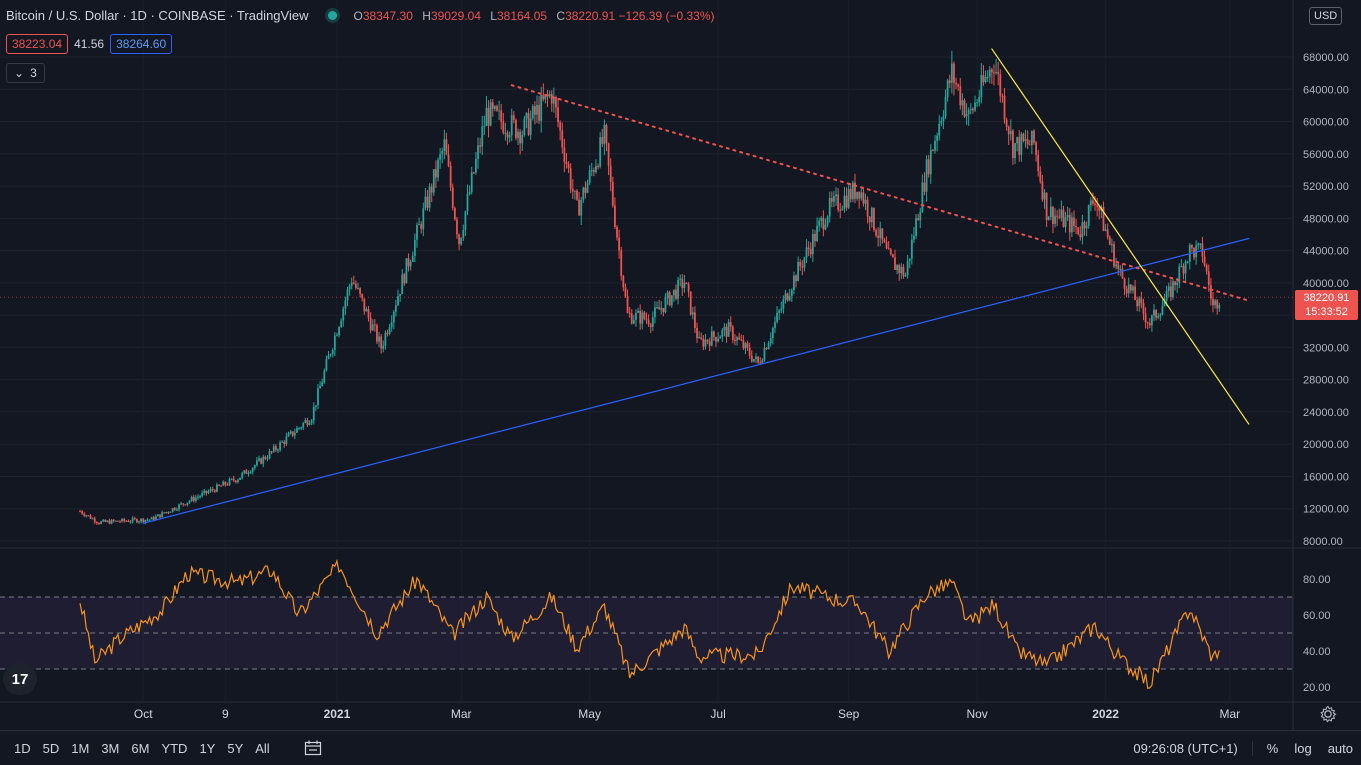 The height and width of the screenshot is (765, 1361). Describe the element at coordinates (207, 748) in the screenshot. I see `range-1y: 1Y` at that location.